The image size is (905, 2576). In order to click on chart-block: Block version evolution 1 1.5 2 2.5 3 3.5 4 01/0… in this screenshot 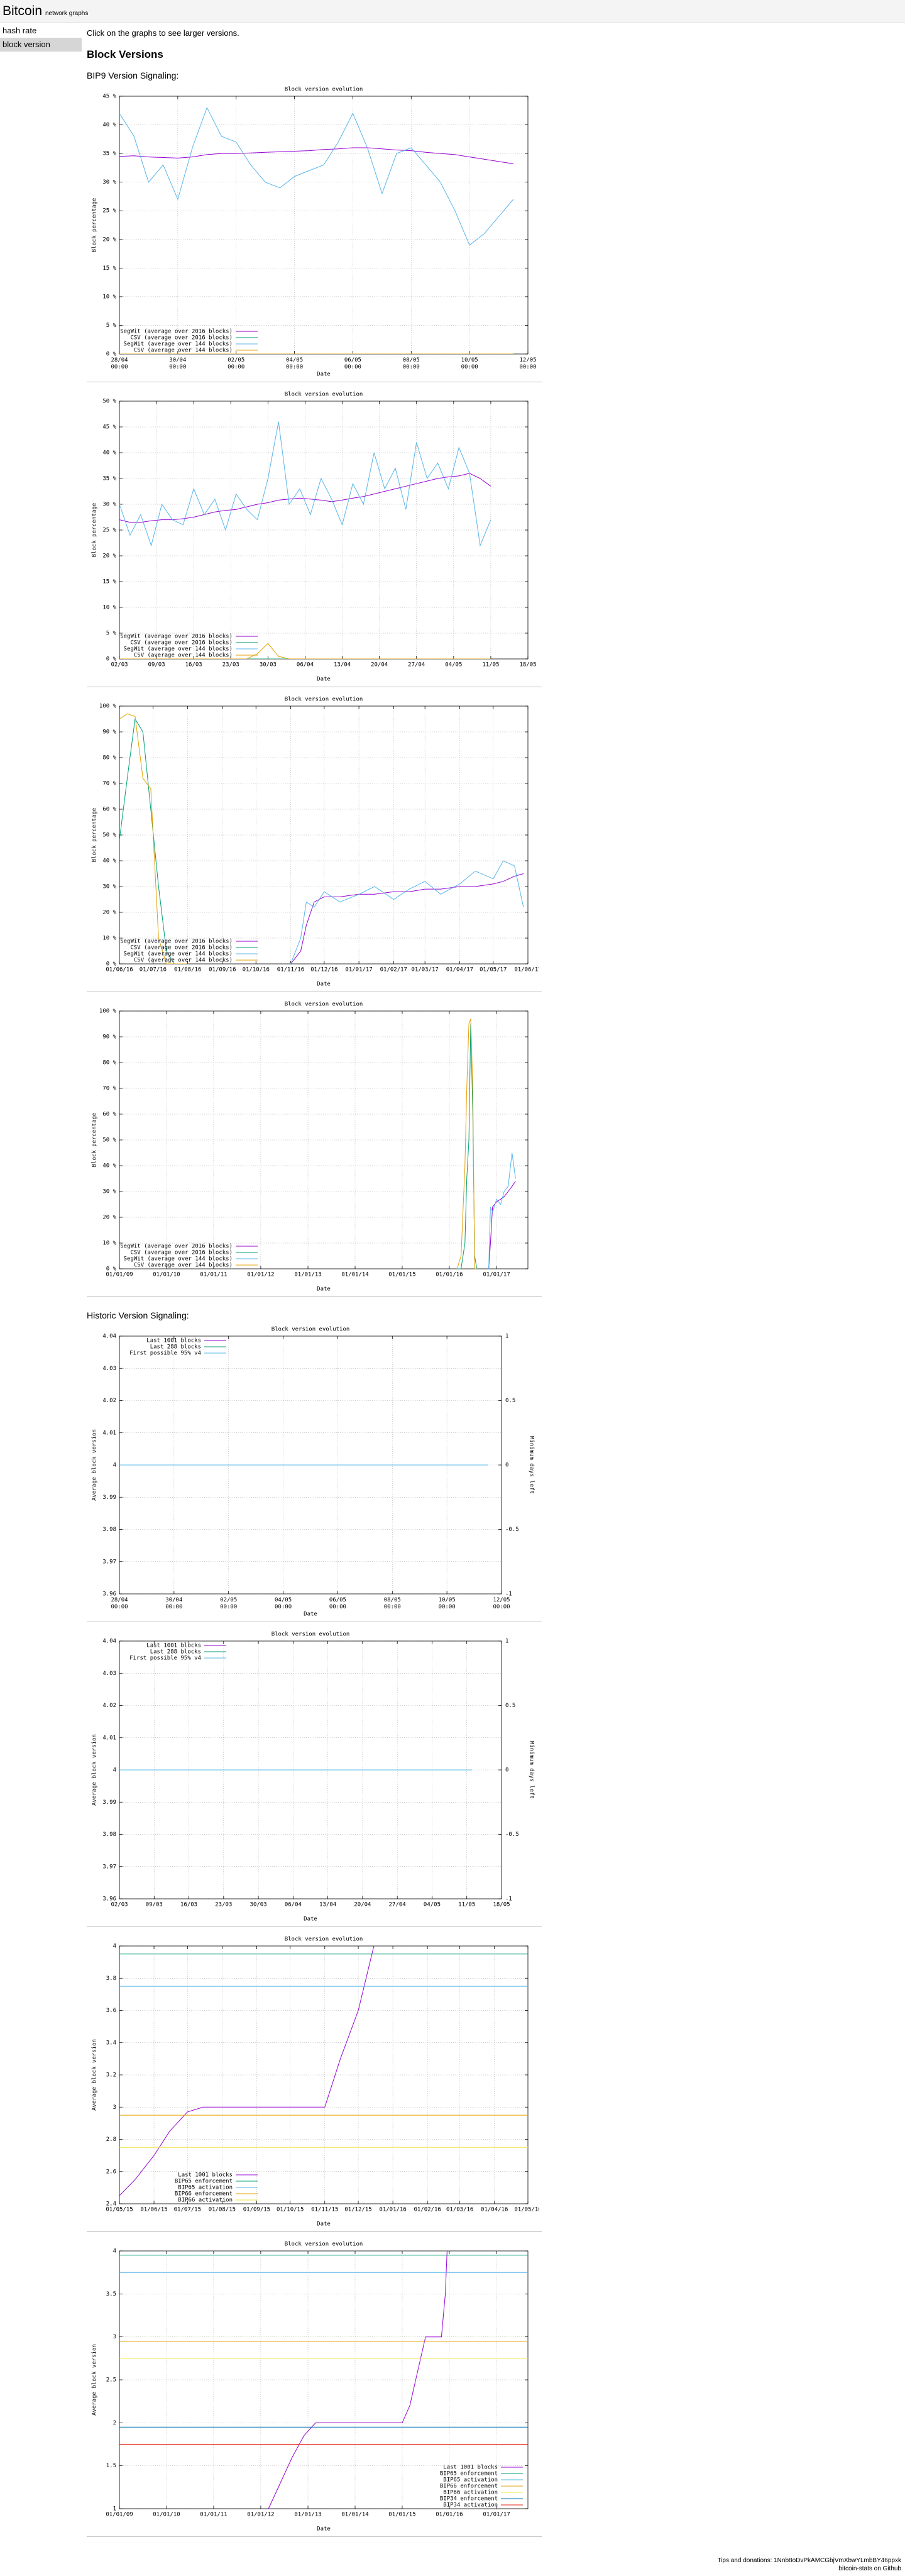, I will do `click(314, 2388)`.